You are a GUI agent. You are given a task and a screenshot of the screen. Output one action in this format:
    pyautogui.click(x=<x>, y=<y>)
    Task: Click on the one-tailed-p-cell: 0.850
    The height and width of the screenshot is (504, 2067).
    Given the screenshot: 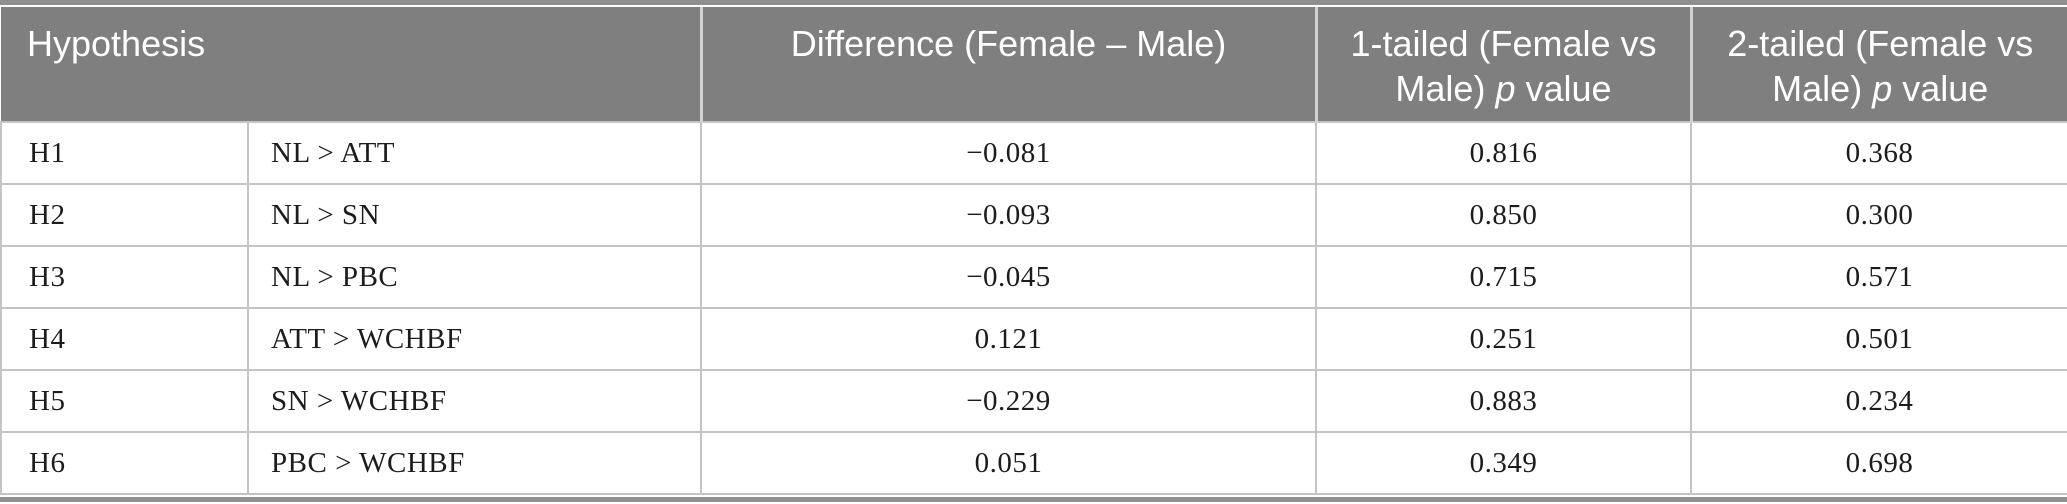 What is the action you would take?
    pyautogui.click(x=1503, y=215)
    